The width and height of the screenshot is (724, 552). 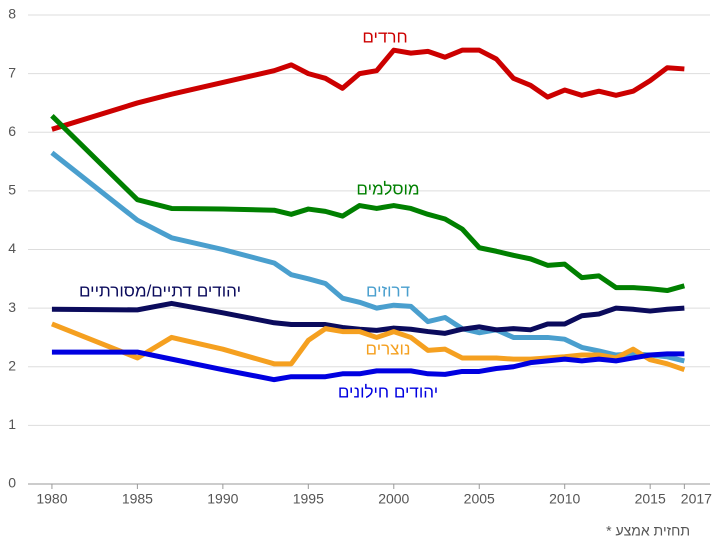 What do you see at coordinates (388, 290) in the screenshot?
I see `series-label: דרוזים` at bounding box center [388, 290].